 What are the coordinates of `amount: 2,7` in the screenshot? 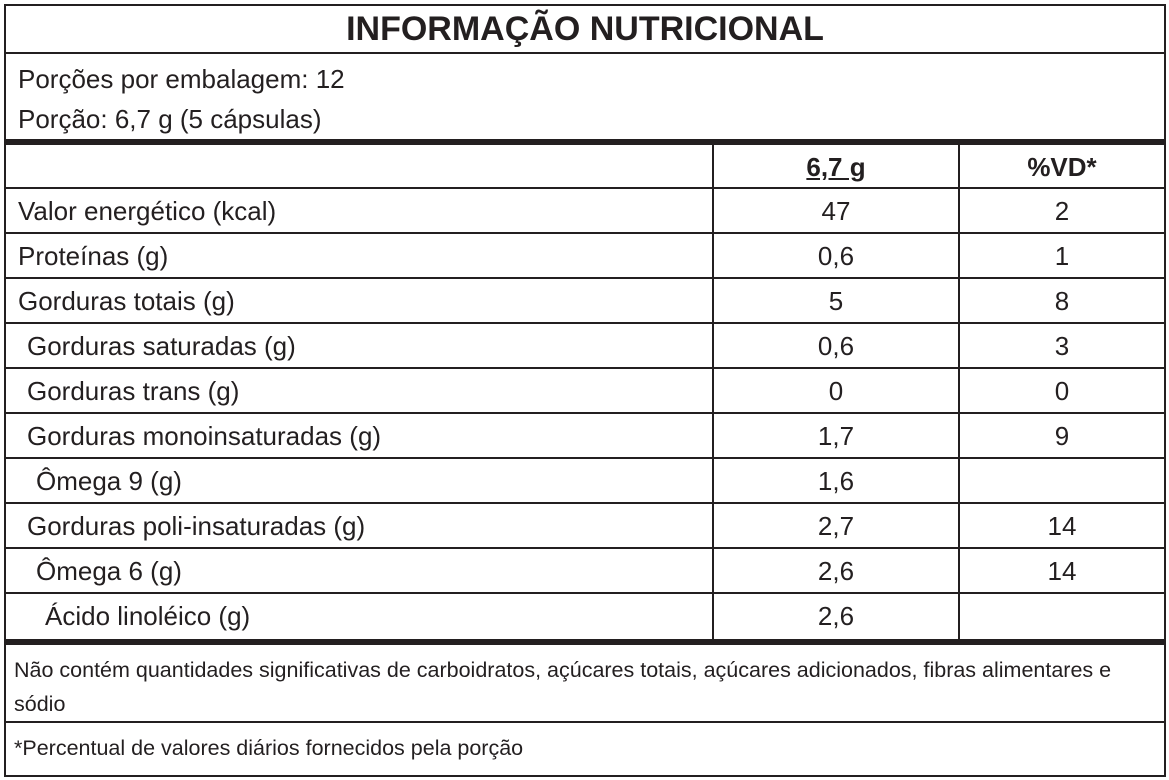 It's located at (836, 526).